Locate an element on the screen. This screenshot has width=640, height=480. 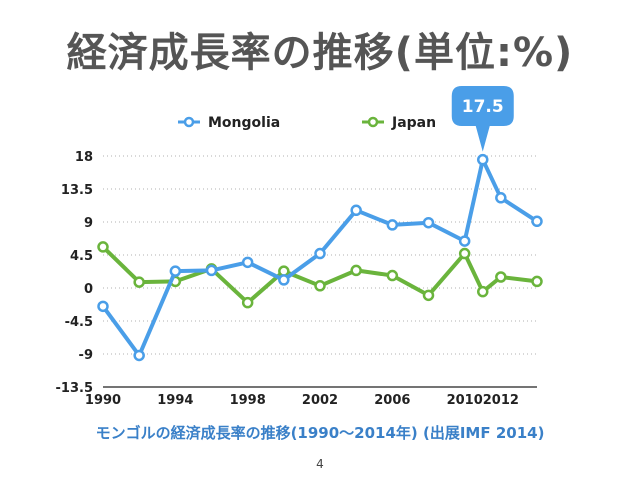
y-tick-label: -13.5 is located at coordinates (74, 388).